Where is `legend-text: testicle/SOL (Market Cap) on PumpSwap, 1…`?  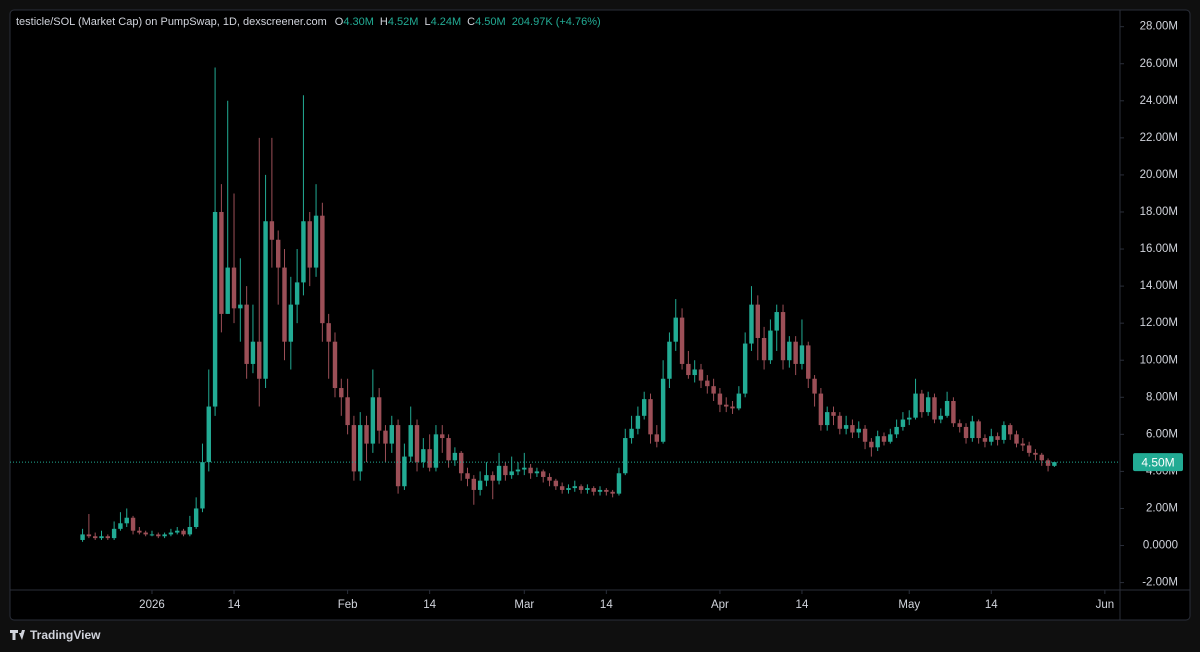 legend-text: testicle/SOL (Market Cap) on PumpSwap, 1… is located at coordinates (308, 22).